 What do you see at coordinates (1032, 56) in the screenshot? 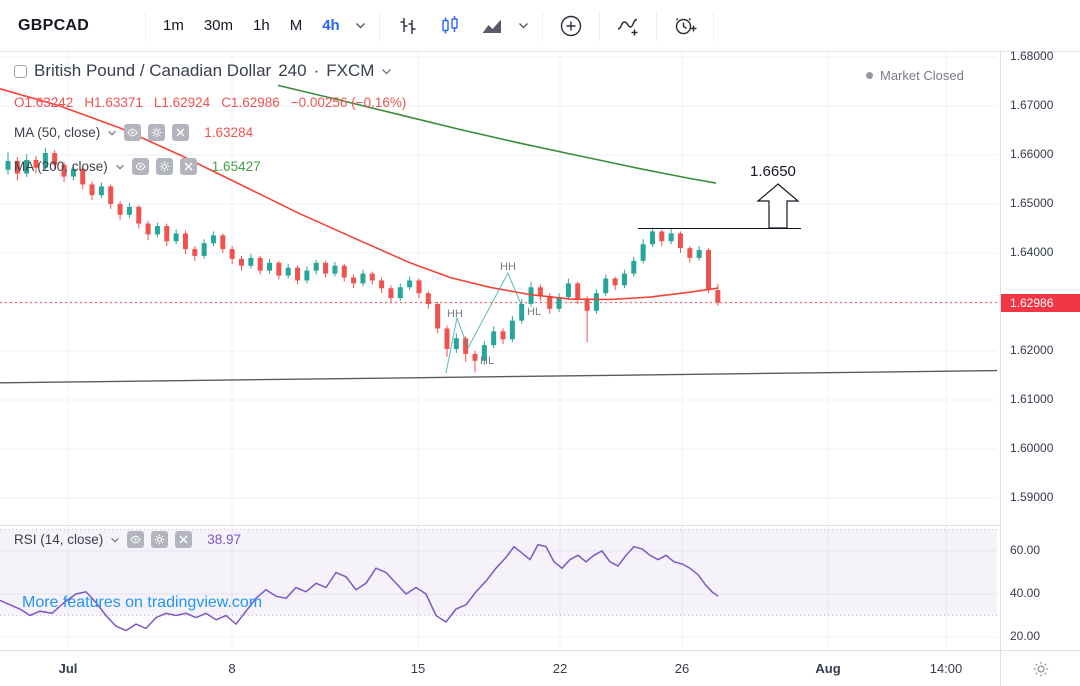
I see `price-tick-label: 1.68000` at bounding box center [1032, 56].